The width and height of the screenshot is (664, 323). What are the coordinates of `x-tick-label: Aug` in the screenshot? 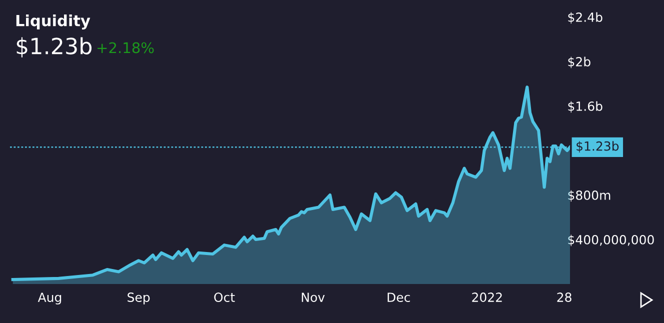 It's located at (50, 298).